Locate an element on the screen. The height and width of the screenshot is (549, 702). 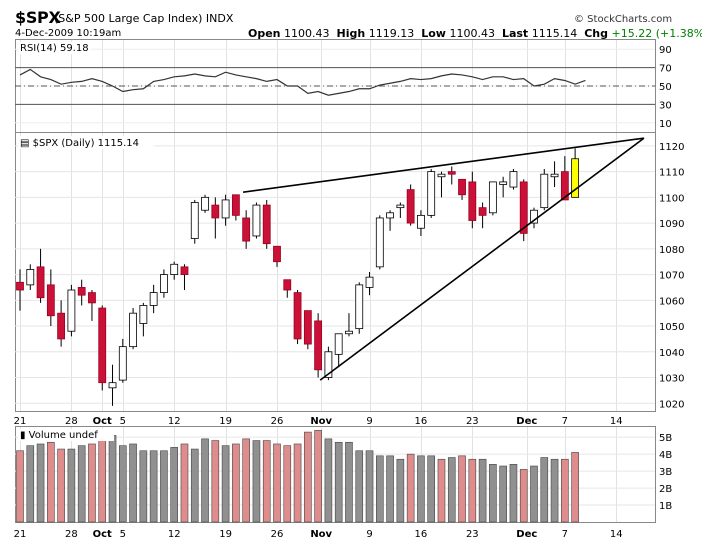
price-tick-label: 1040 is located at coordinates (671, 353).